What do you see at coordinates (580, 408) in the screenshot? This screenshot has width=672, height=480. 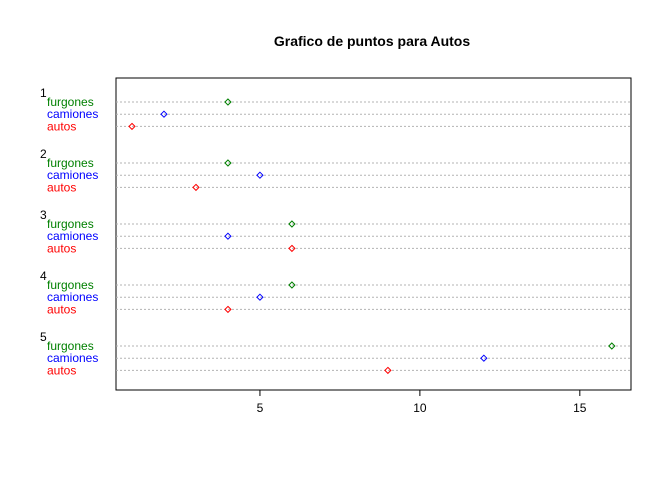 I see `x-tick-label: 15` at bounding box center [580, 408].